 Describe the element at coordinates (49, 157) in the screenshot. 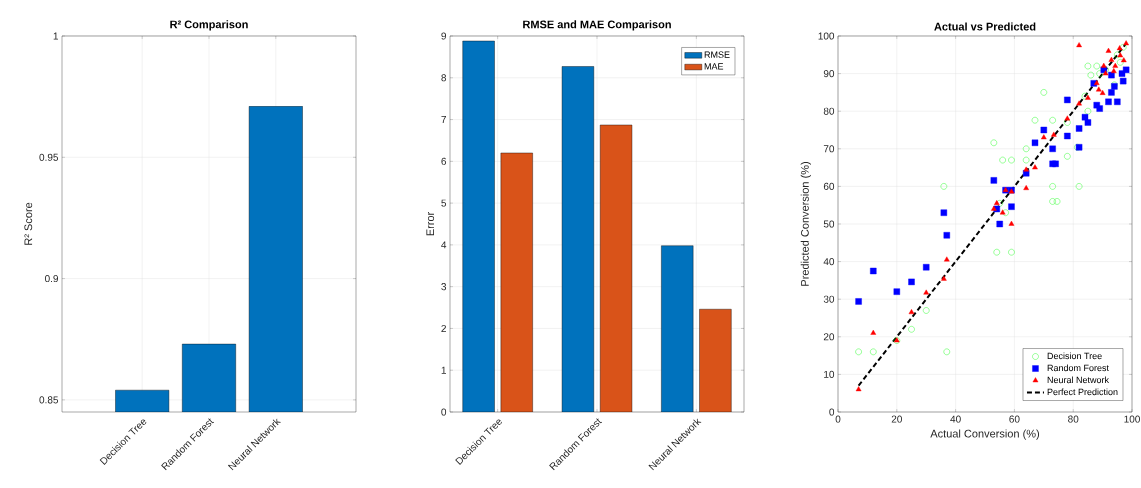

I see `y-tick-label: 0.95` at that location.